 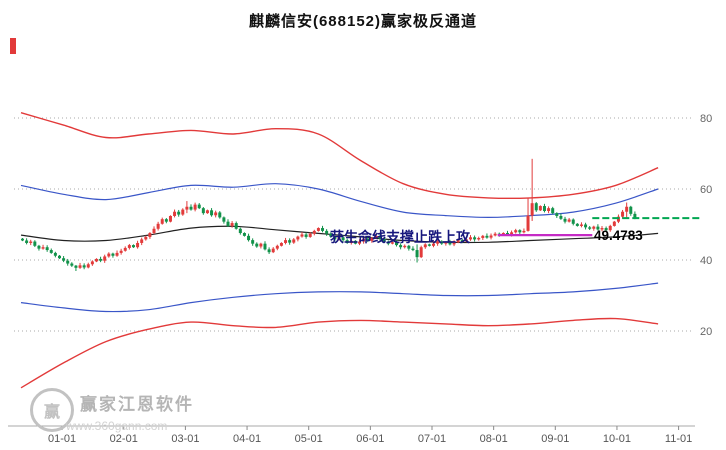 I want to click on svg-text: 08-01, so click(x=494, y=439).